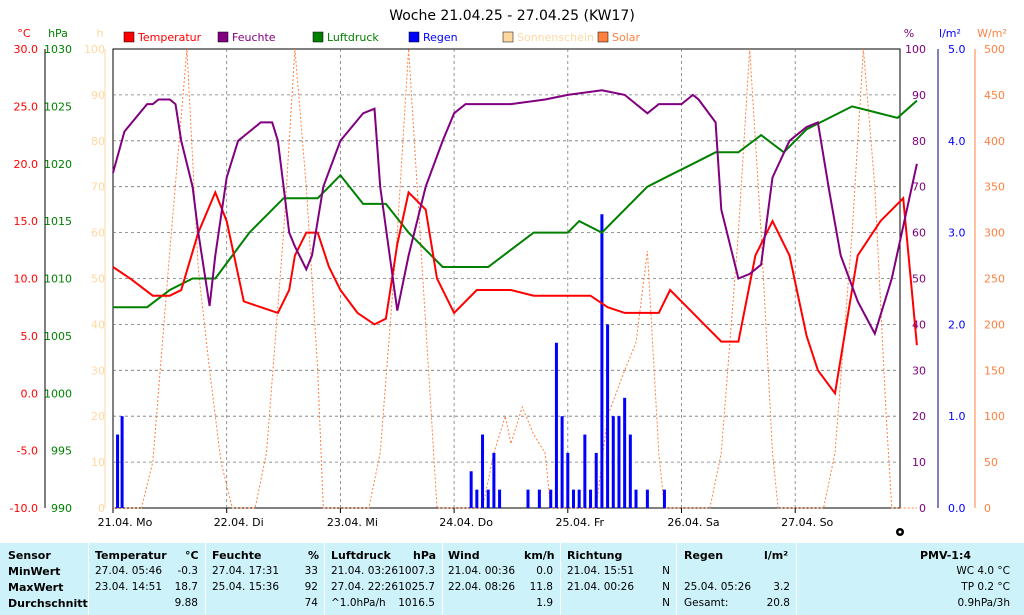 The image size is (1024, 615). I want to click on richtung-min-time: 21.04. 15:51, so click(600, 571).